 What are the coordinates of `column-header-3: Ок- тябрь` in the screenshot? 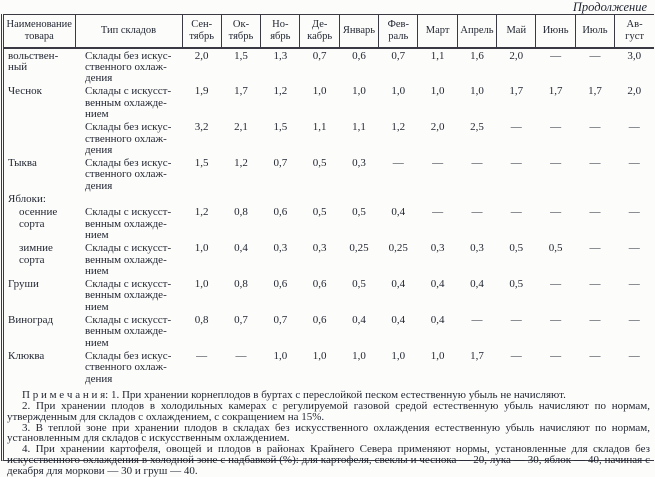 It's located at (241, 31).